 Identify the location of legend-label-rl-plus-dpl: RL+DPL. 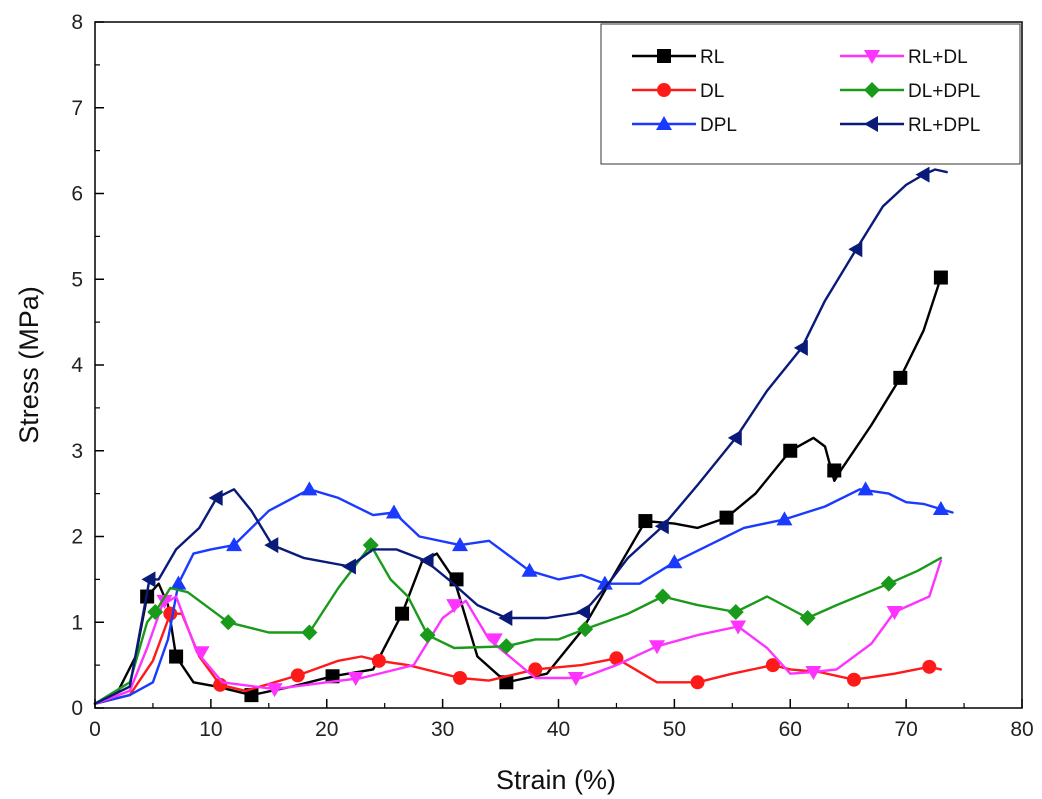
(944, 125).